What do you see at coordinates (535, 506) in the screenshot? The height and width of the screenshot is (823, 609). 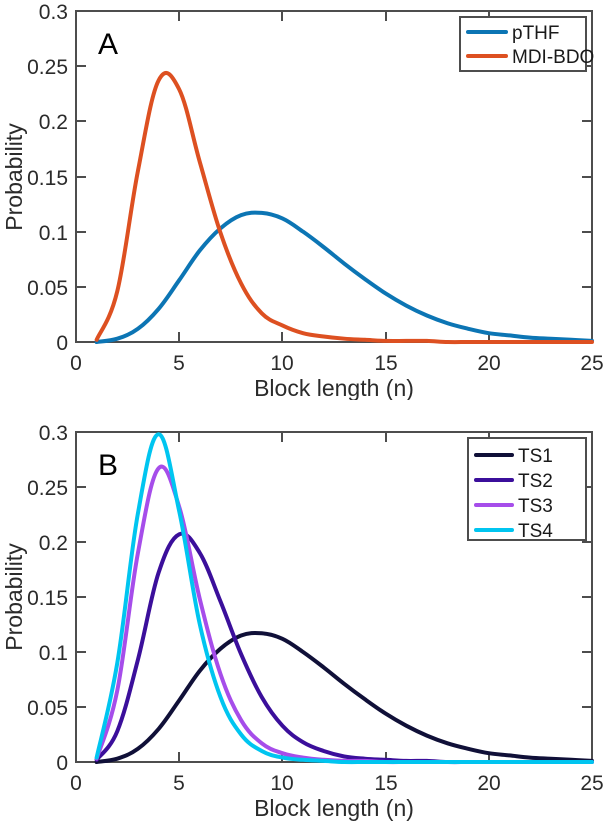 I see `panel-b-legend-label-2: TS3` at bounding box center [535, 506].